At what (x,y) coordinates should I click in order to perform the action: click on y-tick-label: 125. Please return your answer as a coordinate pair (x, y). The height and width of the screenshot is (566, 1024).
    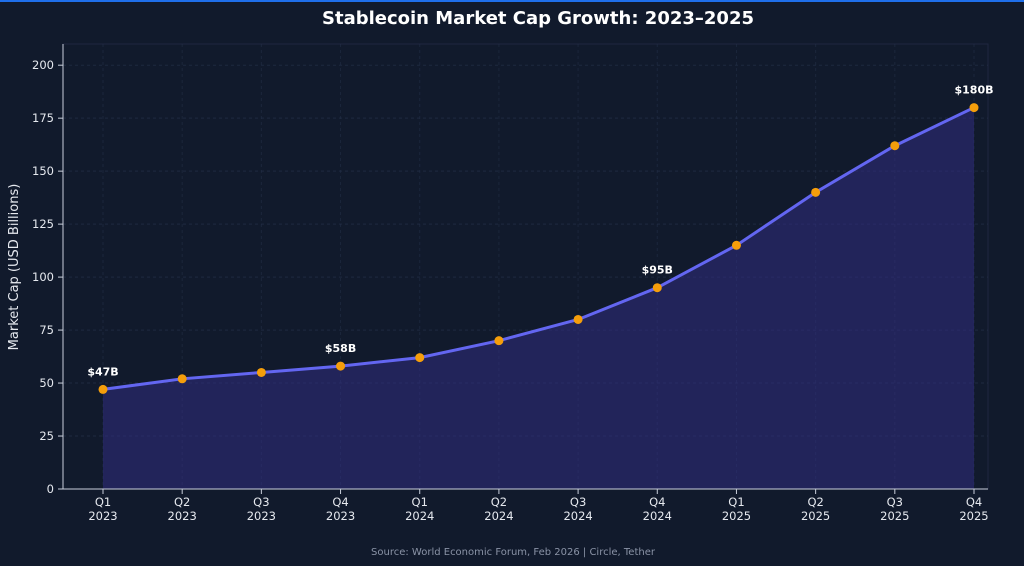
    Looking at the image, I should click on (43, 224).